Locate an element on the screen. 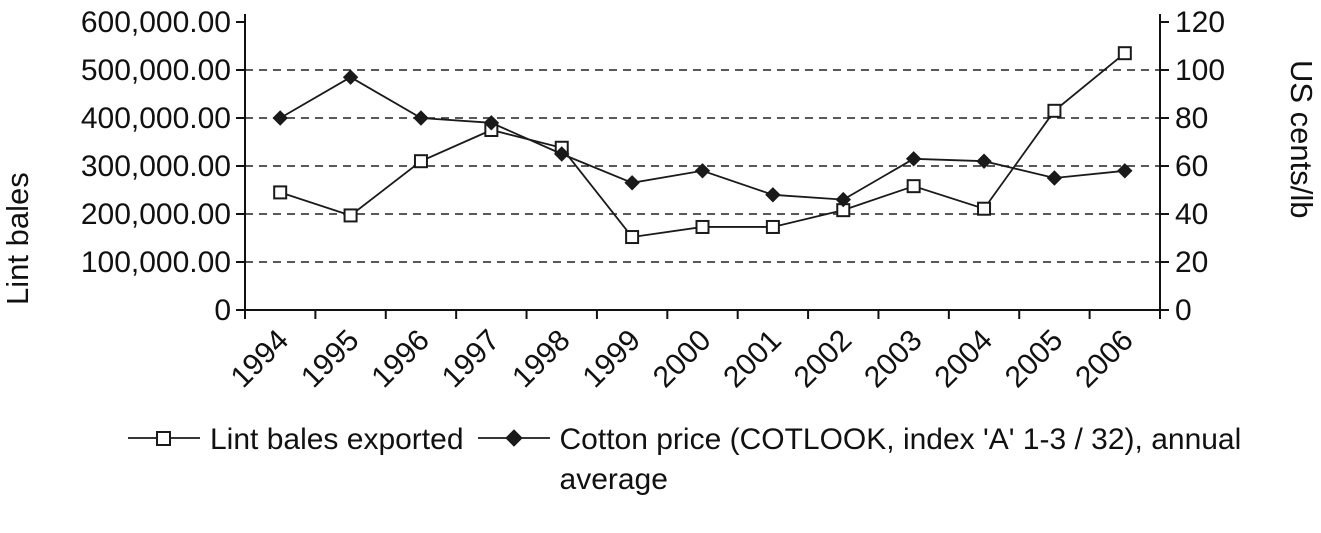 The height and width of the screenshot is (533, 1321). left-tick-label: 0 is located at coordinates (222, 310).